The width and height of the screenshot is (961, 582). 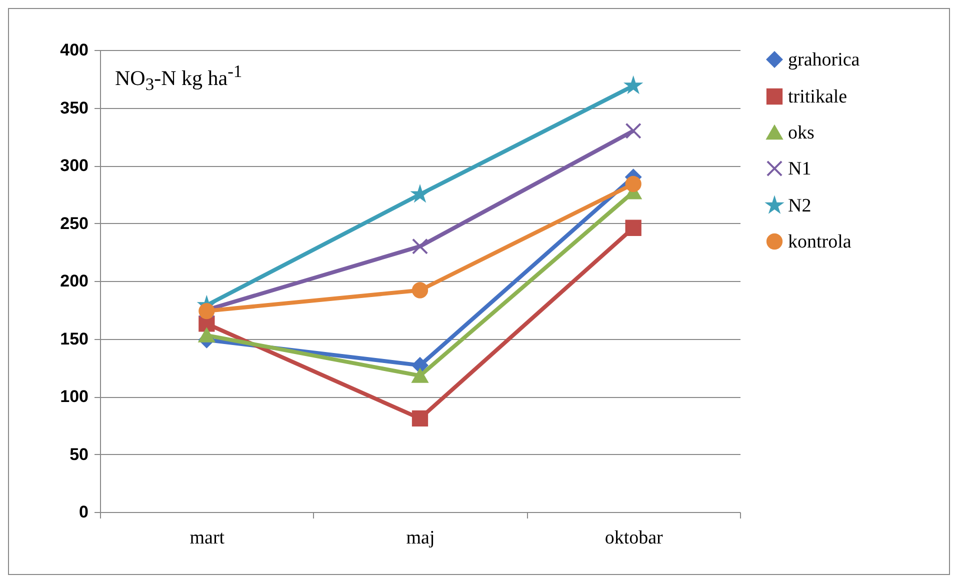 I want to click on x-tick-label: maj, so click(x=420, y=538).